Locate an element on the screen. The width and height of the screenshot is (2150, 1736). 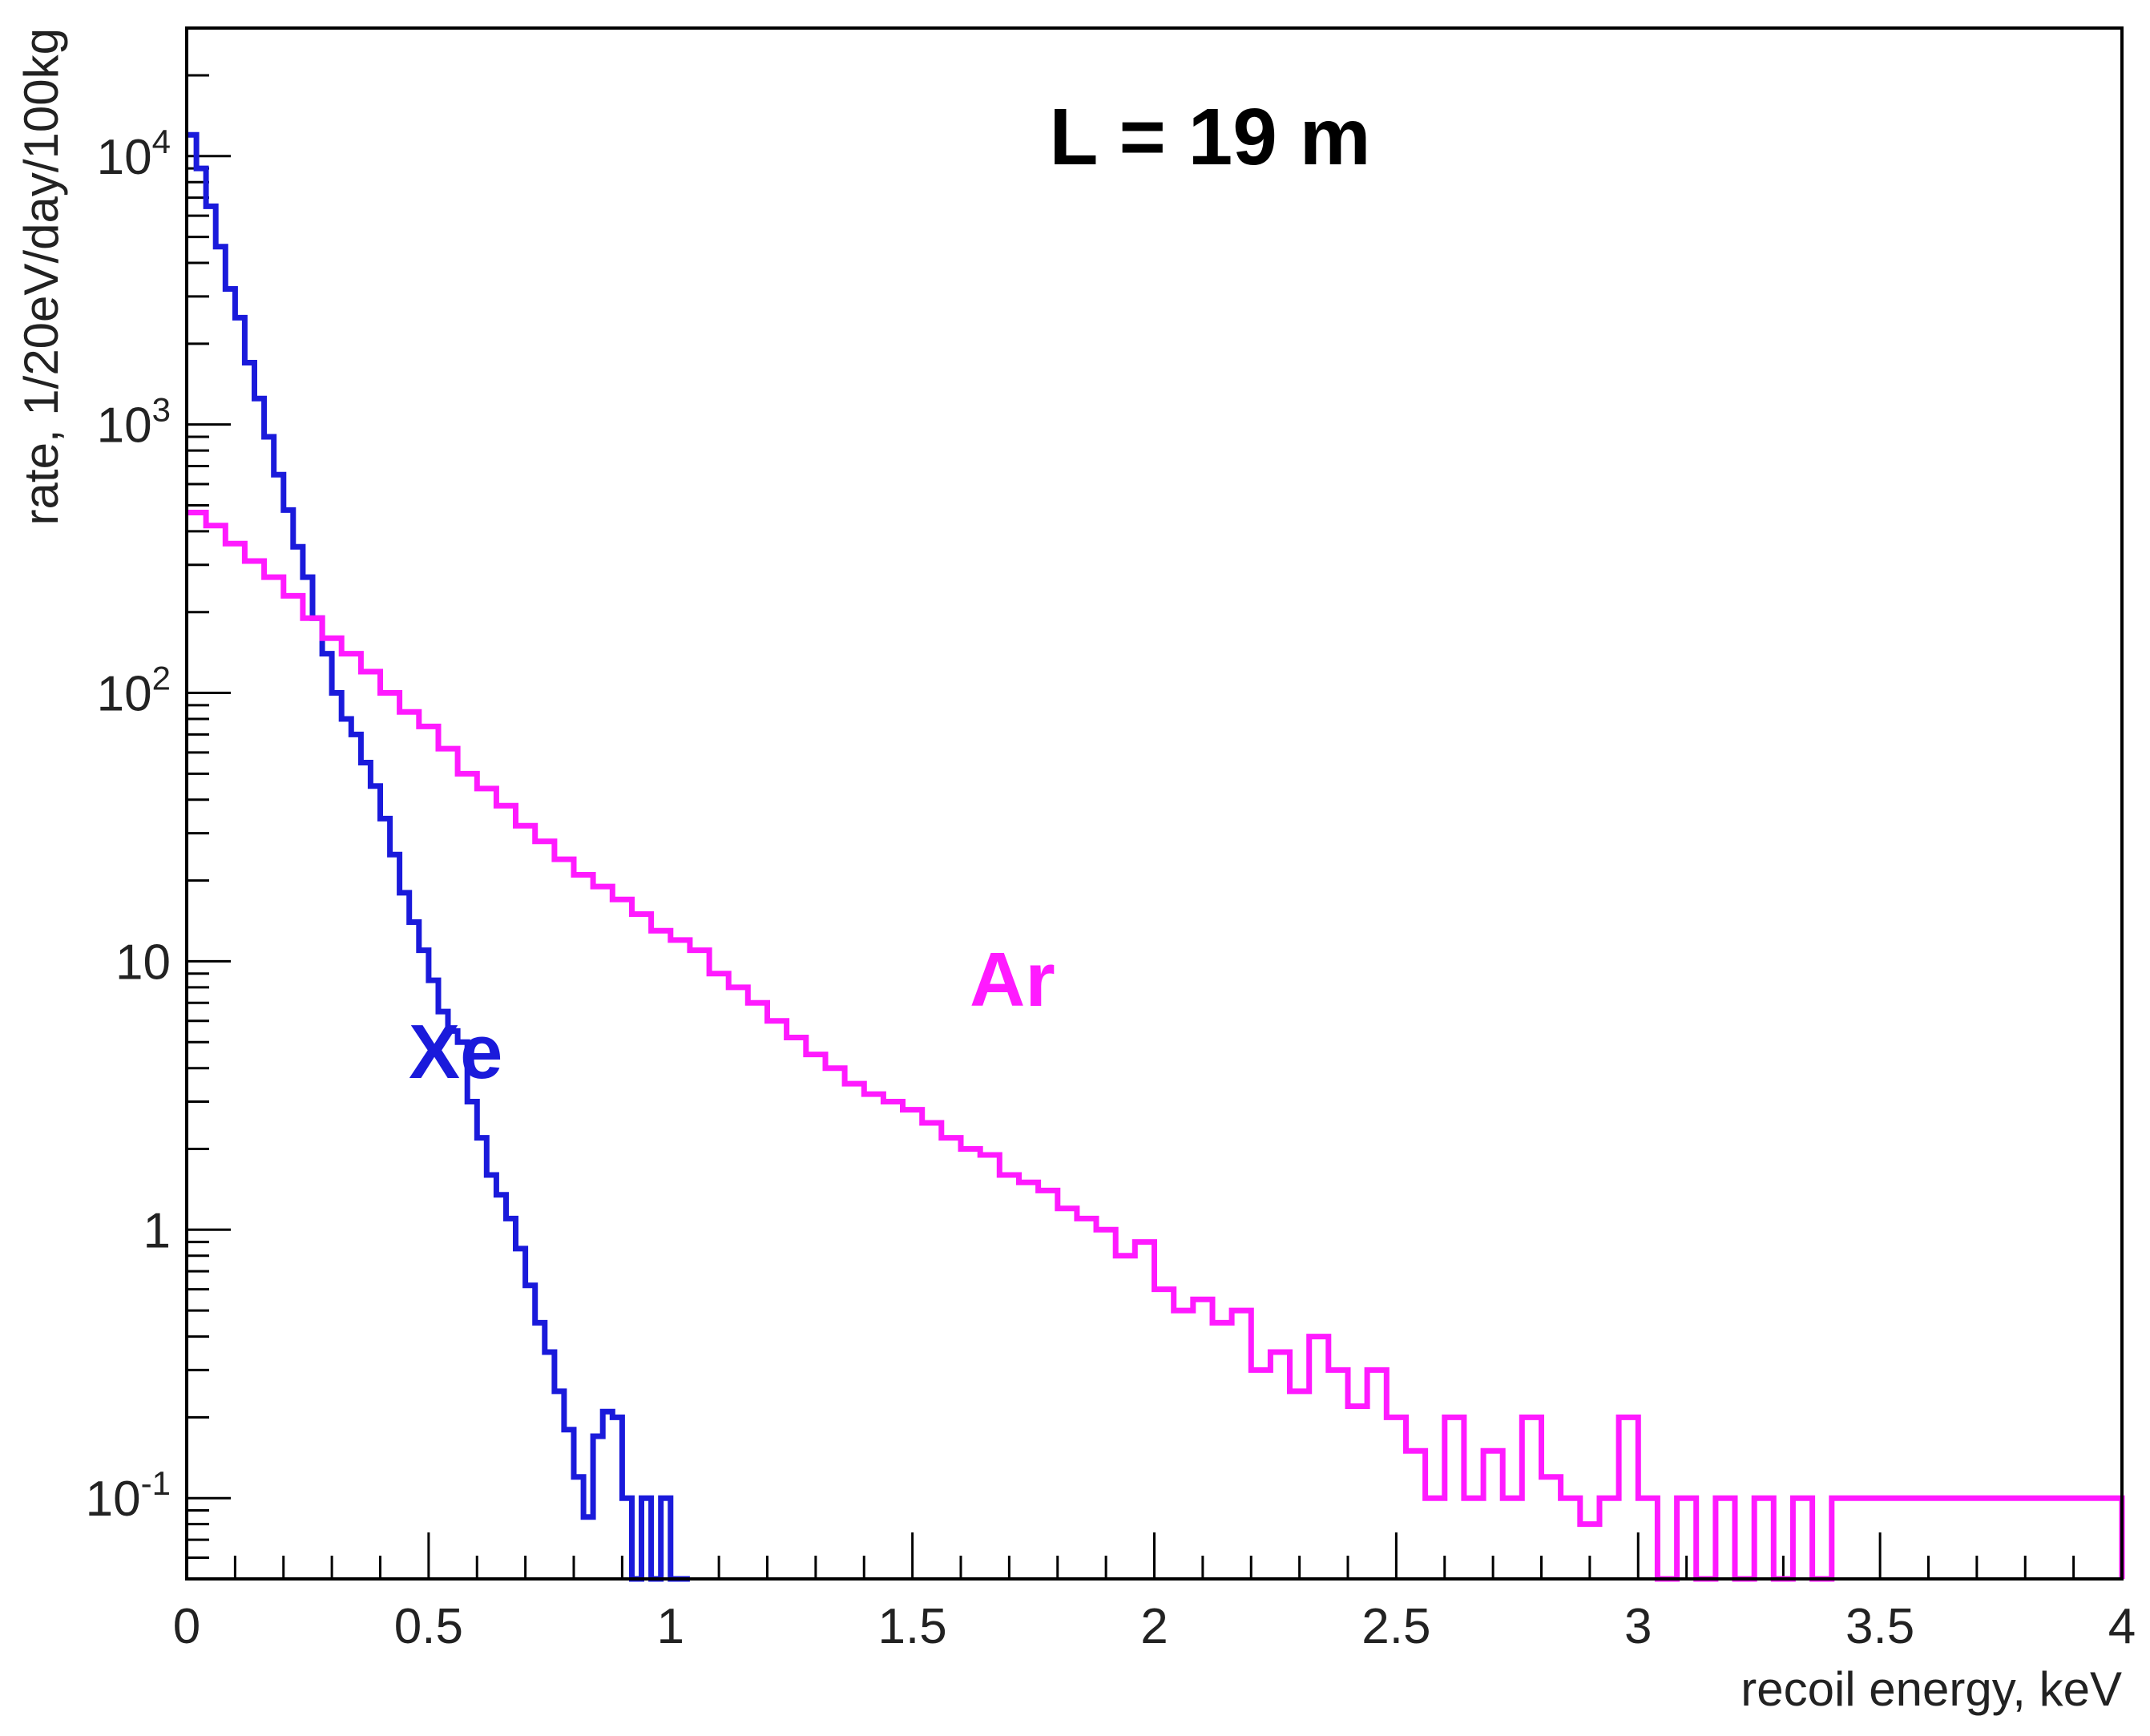
y-tick-label: 10 is located at coordinates (143, 962).